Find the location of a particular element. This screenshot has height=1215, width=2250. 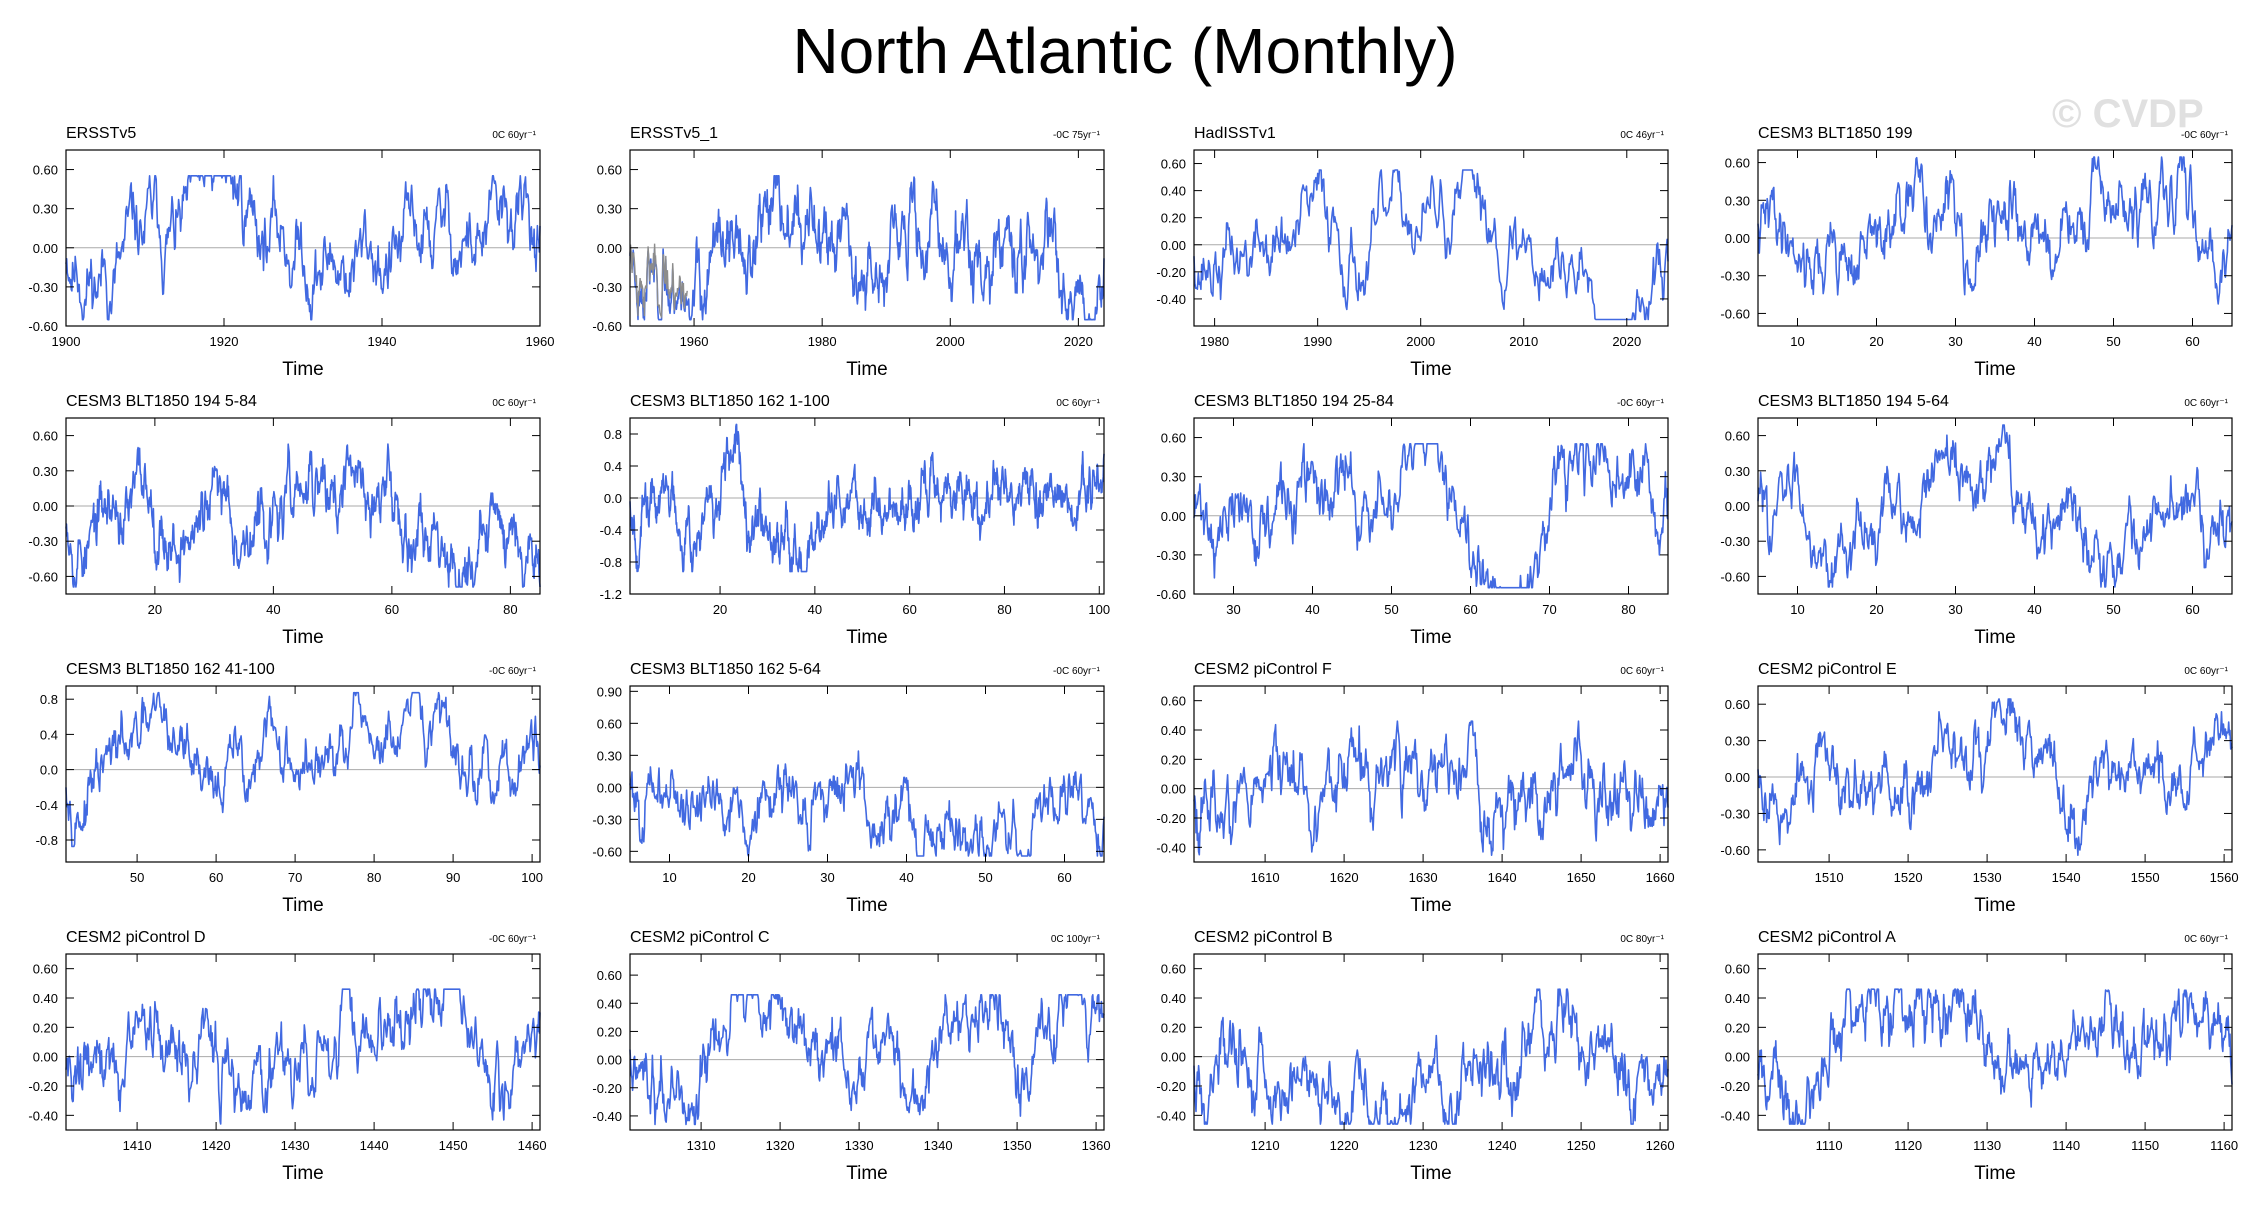

x-tick-label: 1640 is located at coordinates (1502, 877).